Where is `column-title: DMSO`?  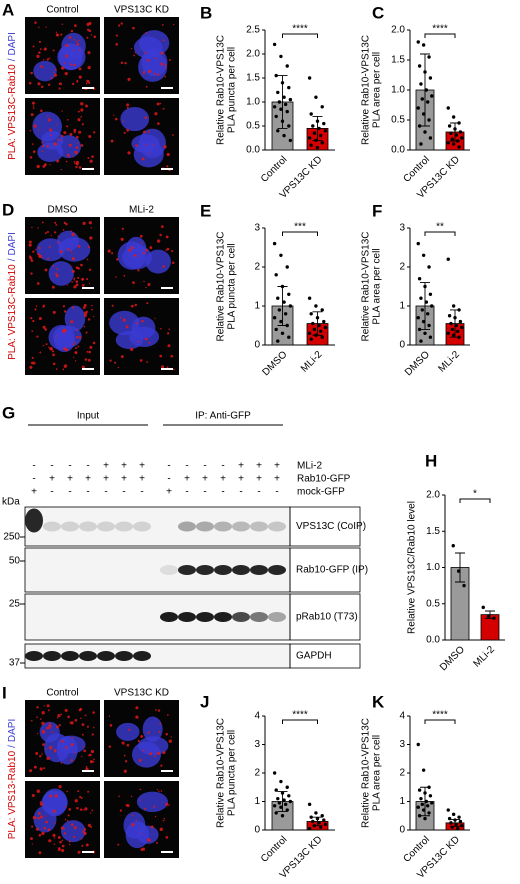 column-title: DMSO is located at coordinates (63, 210).